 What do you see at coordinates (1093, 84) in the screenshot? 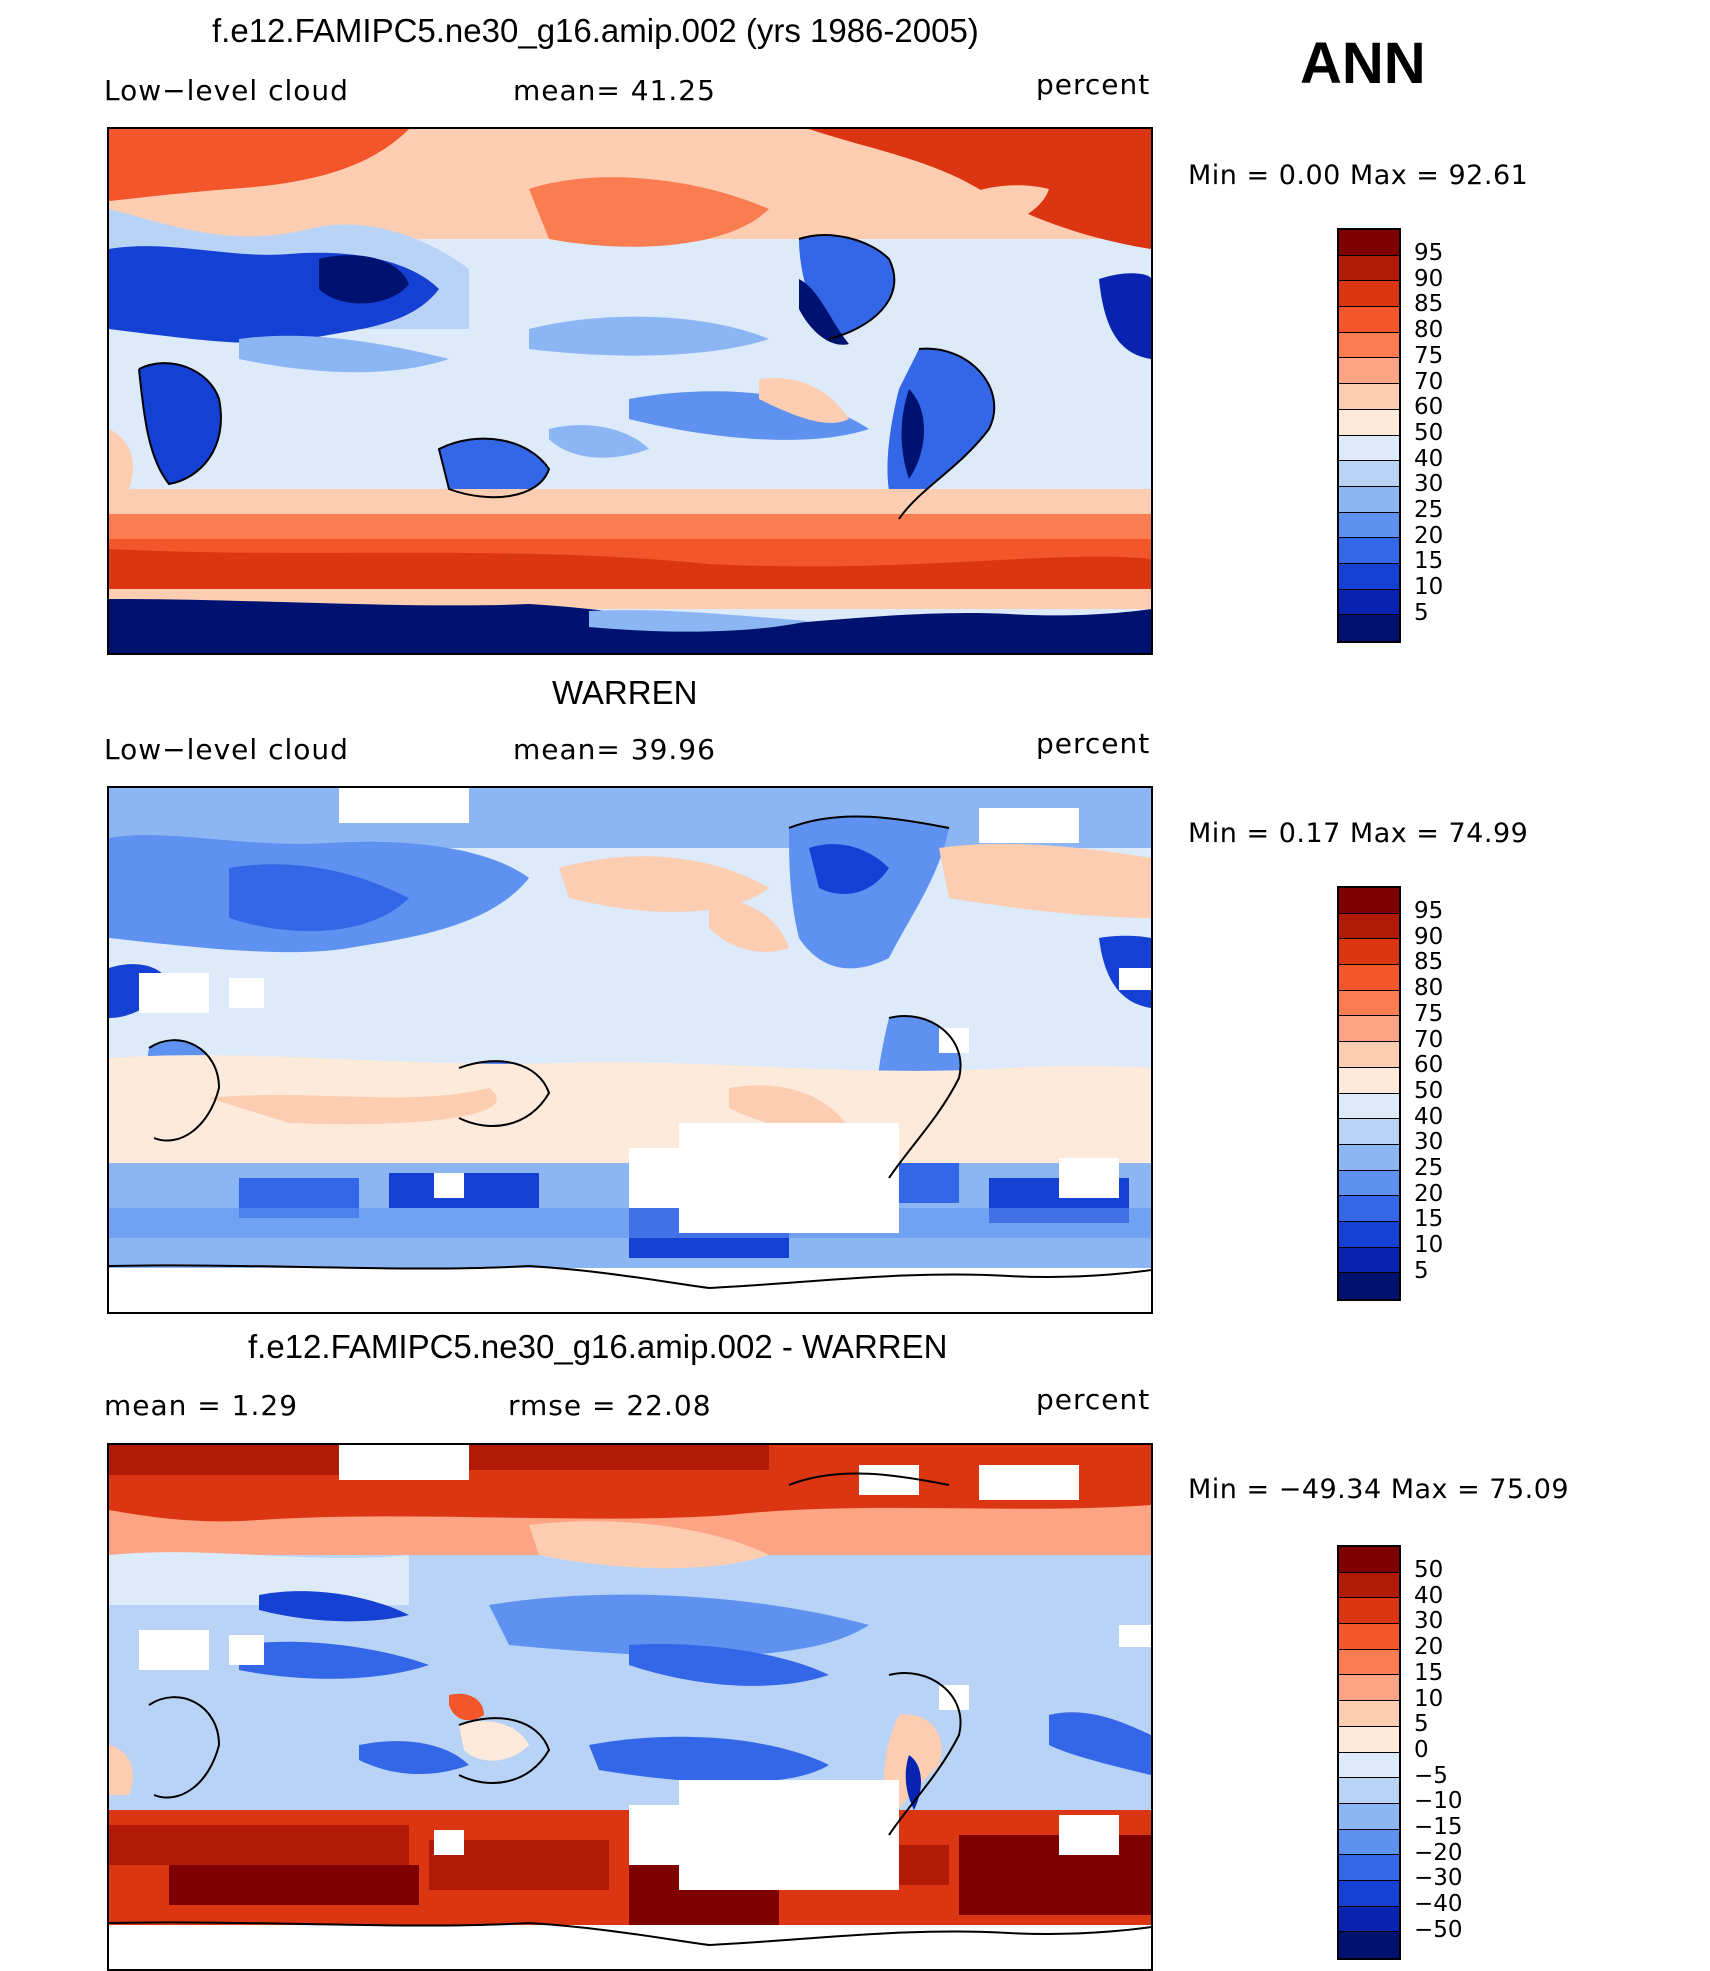
I see `panel-1-units-label: percent` at bounding box center [1093, 84].